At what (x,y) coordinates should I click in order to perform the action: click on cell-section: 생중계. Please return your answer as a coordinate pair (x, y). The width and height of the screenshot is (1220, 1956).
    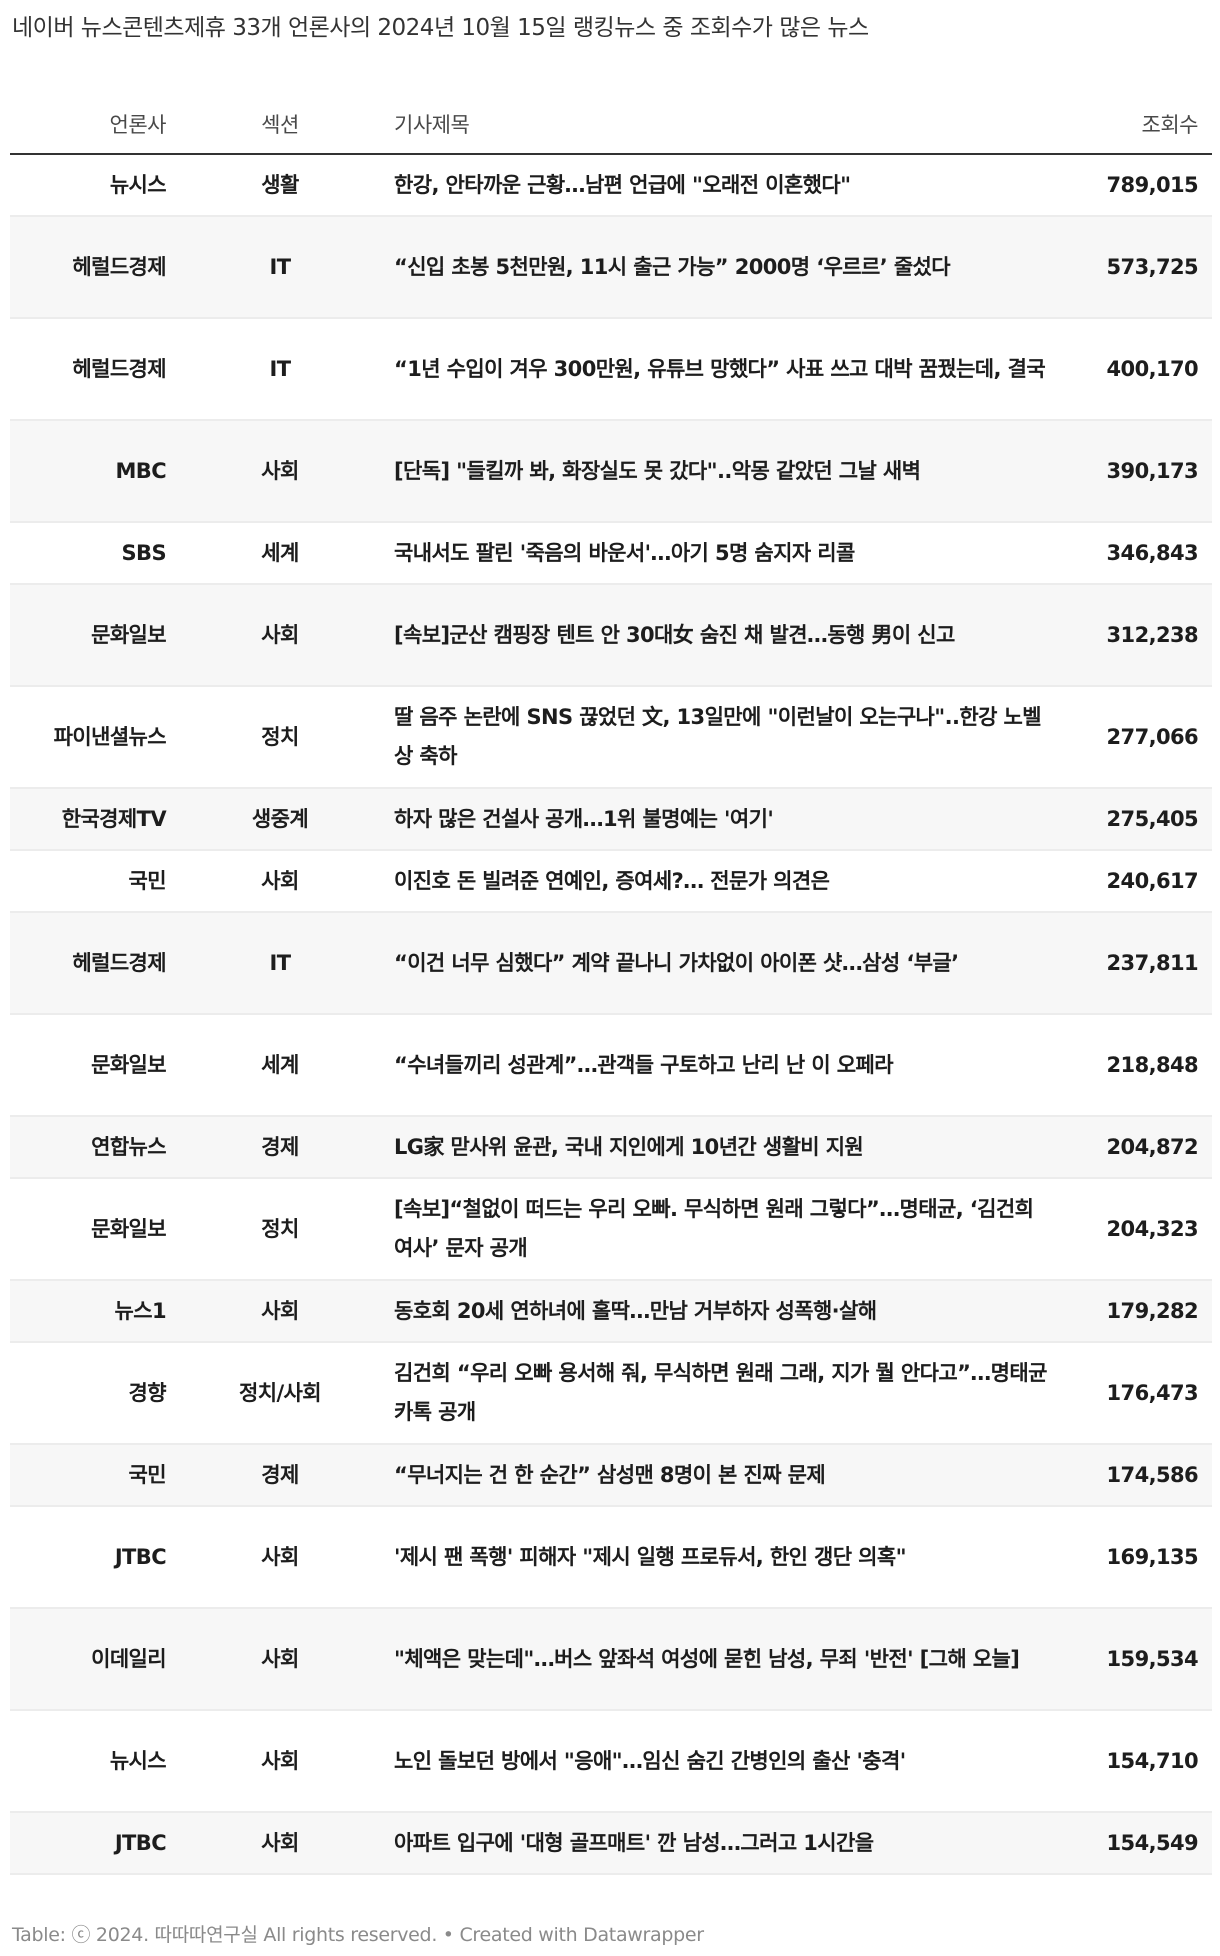
    Looking at the image, I should click on (280, 819).